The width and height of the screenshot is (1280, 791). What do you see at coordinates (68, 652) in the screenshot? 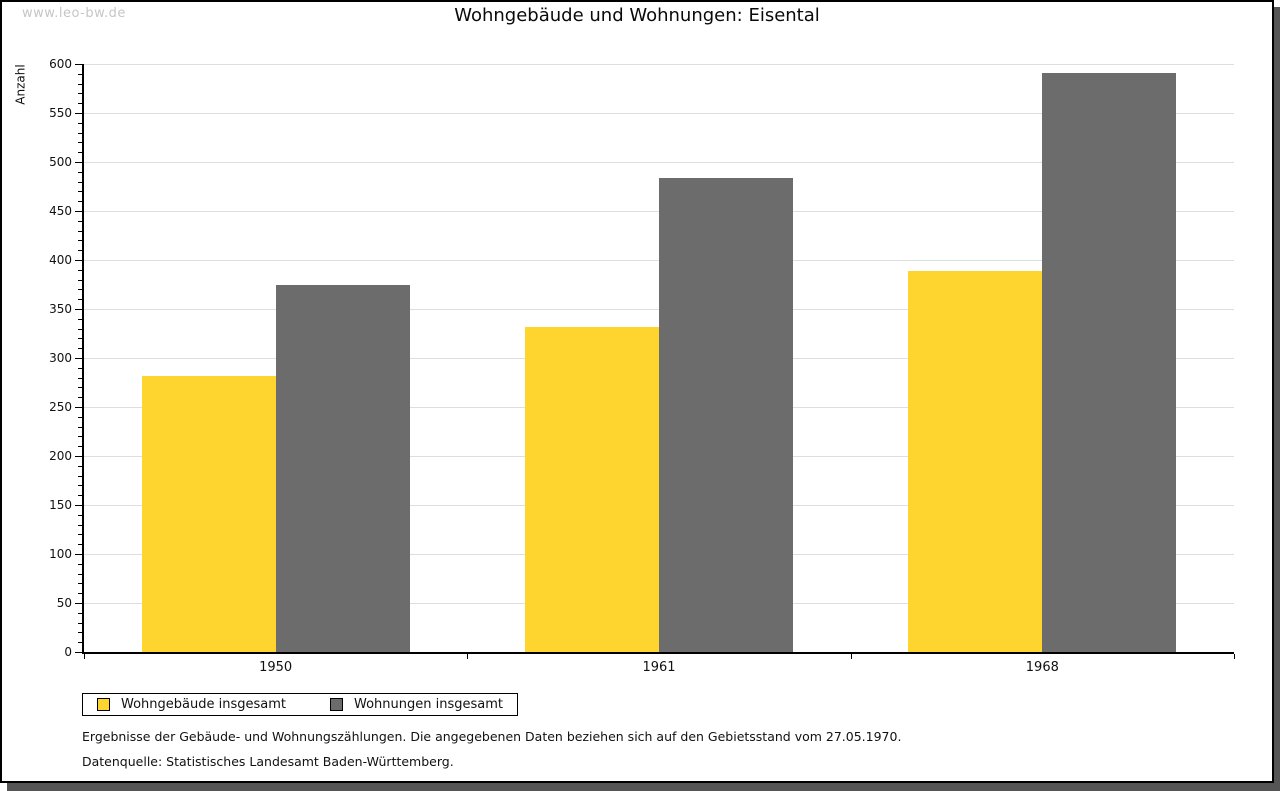
I see `y-tick-label: 0` at bounding box center [68, 652].